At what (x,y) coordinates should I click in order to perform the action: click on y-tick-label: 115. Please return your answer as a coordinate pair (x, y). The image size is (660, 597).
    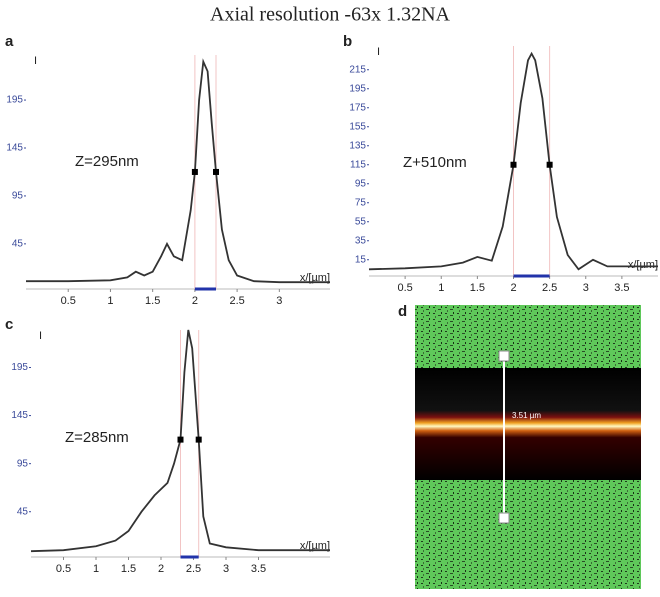
    Looking at the image, I should click on (358, 164).